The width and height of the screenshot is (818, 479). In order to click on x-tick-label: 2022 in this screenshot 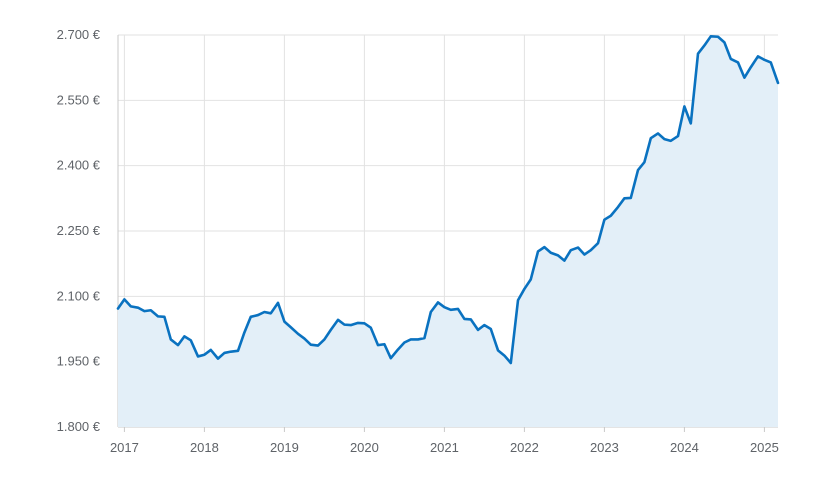, I will do `click(524, 447)`.